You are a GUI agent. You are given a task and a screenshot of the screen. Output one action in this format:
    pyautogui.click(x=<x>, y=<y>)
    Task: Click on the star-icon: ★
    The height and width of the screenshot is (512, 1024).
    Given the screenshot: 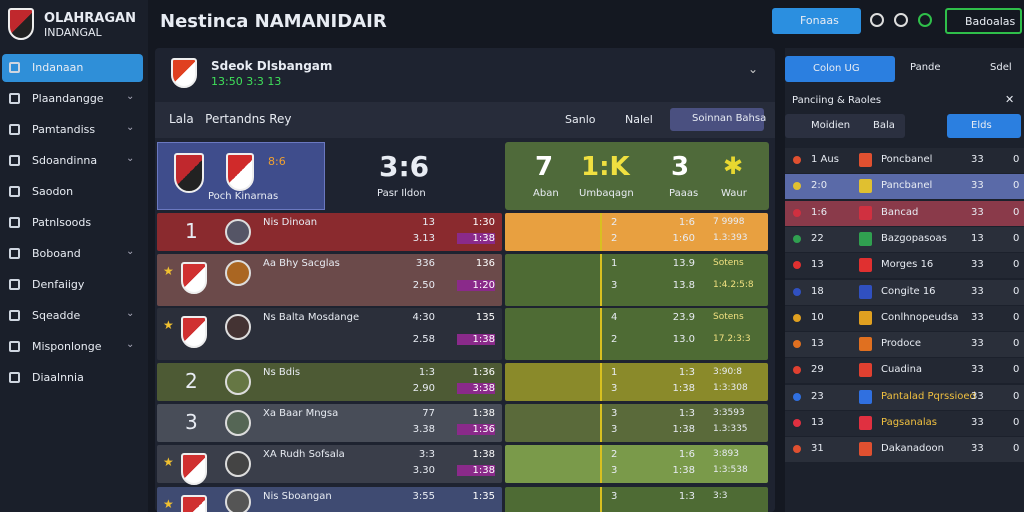 What is the action you would take?
    pyautogui.click(x=168, y=504)
    